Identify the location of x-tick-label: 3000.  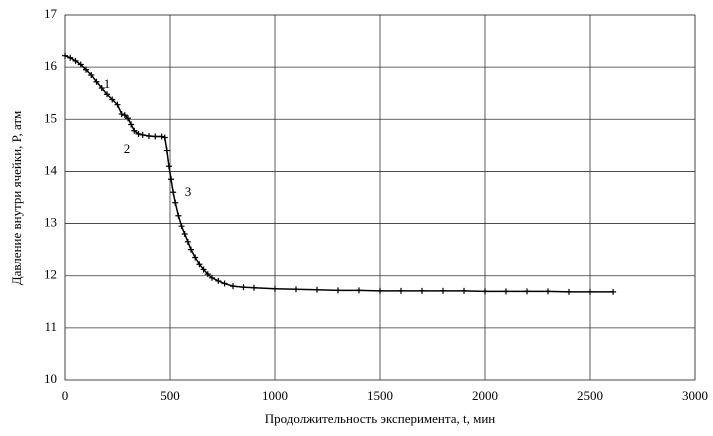
(695, 395).